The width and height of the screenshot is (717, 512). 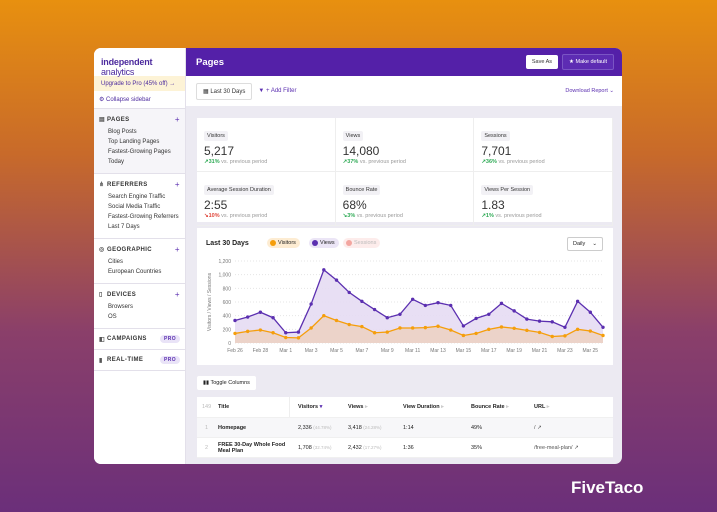 I want to click on section-title: GEOGRAPHIC, so click(x=130, y=249).